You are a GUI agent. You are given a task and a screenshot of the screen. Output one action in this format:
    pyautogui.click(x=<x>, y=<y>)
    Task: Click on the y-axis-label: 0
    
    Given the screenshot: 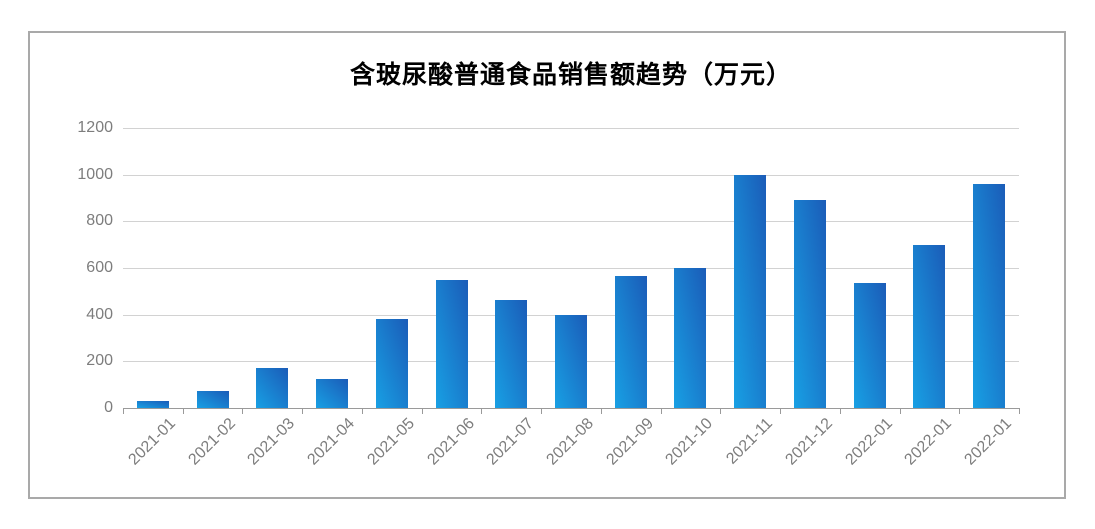 What is the action you would take?
    pyautogui.click(x=108, y=407)
    